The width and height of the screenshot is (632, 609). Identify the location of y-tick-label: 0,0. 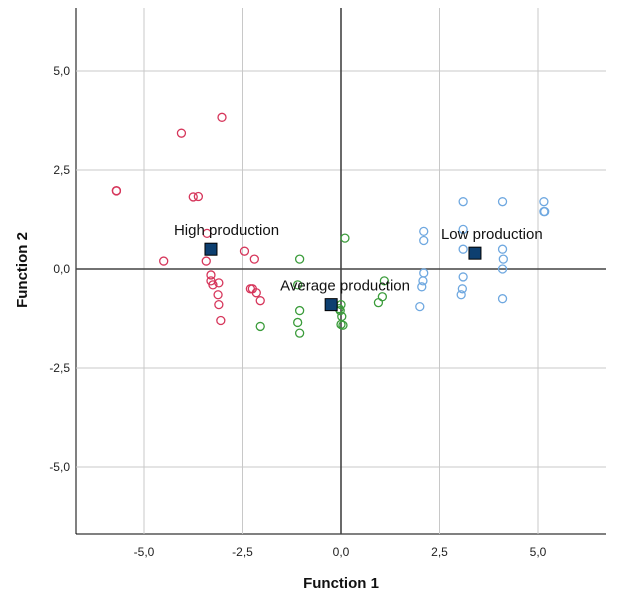
(61, 269).